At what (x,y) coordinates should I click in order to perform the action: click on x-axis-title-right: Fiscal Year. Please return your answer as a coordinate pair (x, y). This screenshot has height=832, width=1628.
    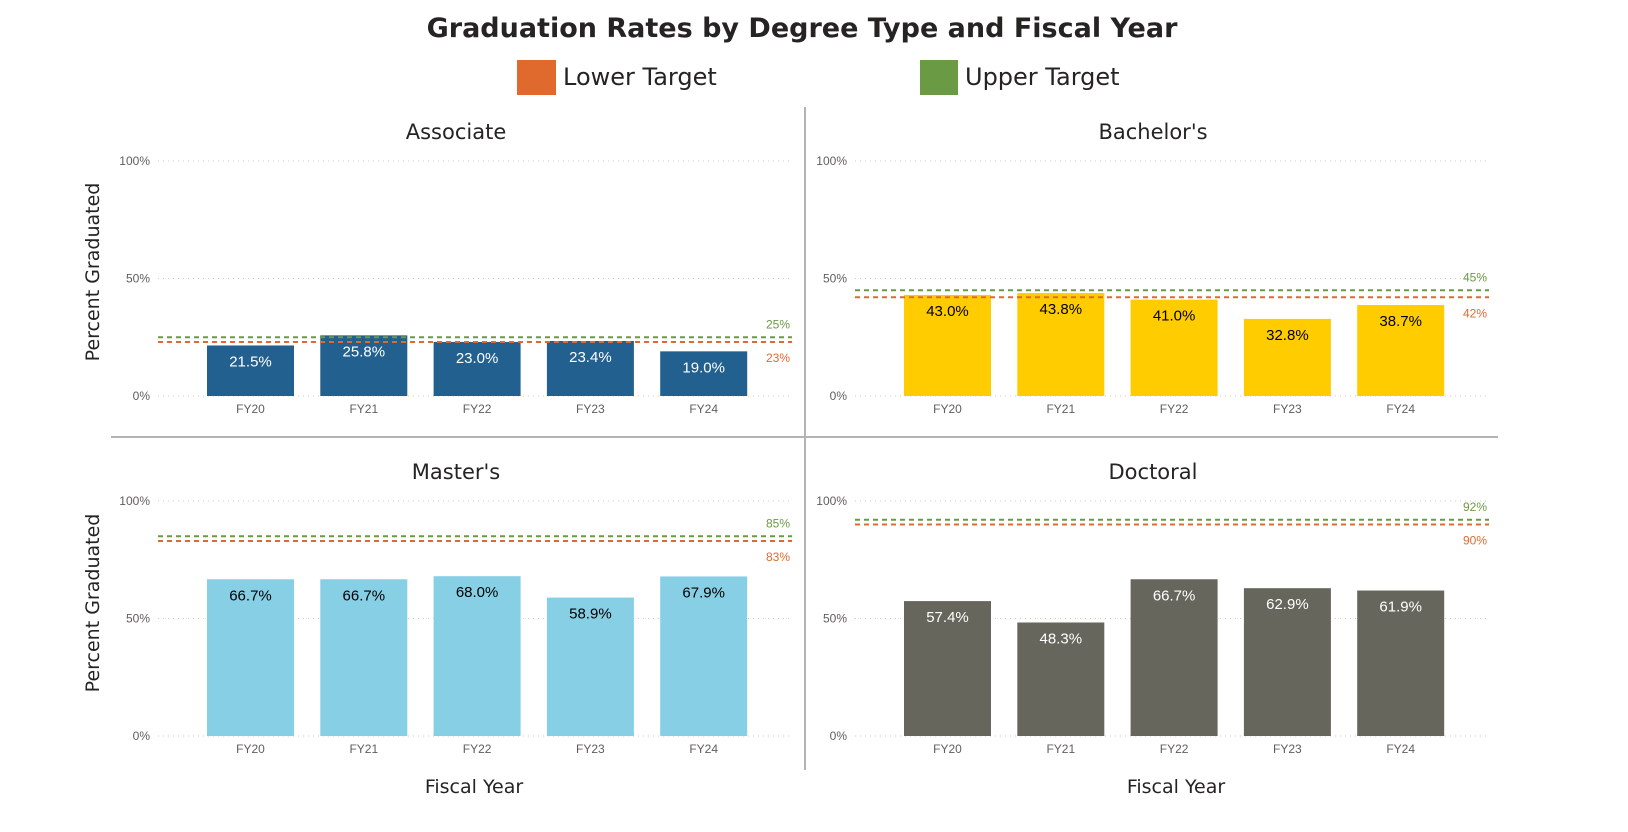
    Looking at the image, I should click on (1176, 787).